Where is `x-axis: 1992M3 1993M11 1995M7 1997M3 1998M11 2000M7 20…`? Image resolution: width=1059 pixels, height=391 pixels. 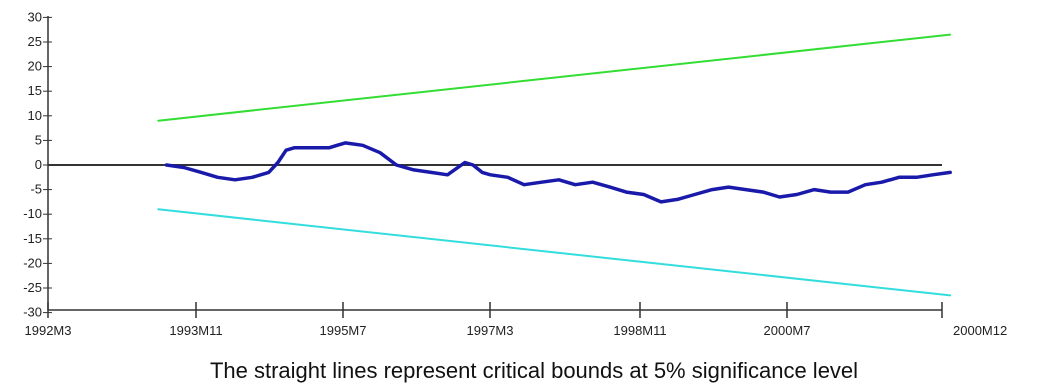 x-axis: 1992M3 1993M11 1995M7 1997M3 1998M11 2000M7 20… is located at coordinates (516, 320).